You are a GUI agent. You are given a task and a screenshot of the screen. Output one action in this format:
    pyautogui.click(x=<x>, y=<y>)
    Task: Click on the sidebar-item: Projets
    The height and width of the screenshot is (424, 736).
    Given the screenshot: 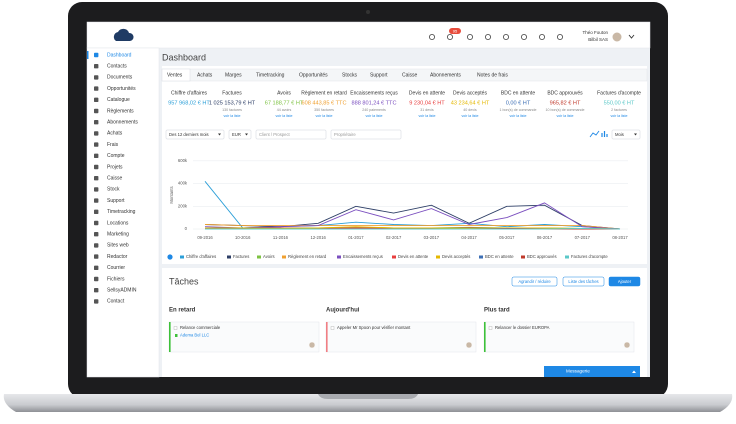 What is the action you would take?
    pyautogui.click(x=115, y=167)
    